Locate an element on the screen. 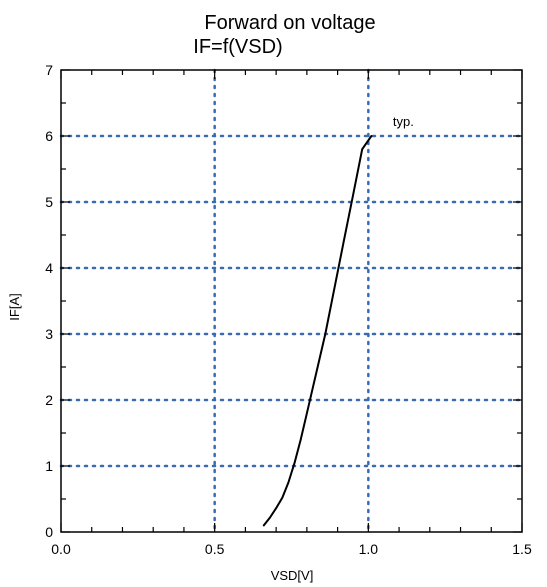 This screenshot has width=547, height=587. y-axis-label: IF[A] is located at coordinates (14, 306).